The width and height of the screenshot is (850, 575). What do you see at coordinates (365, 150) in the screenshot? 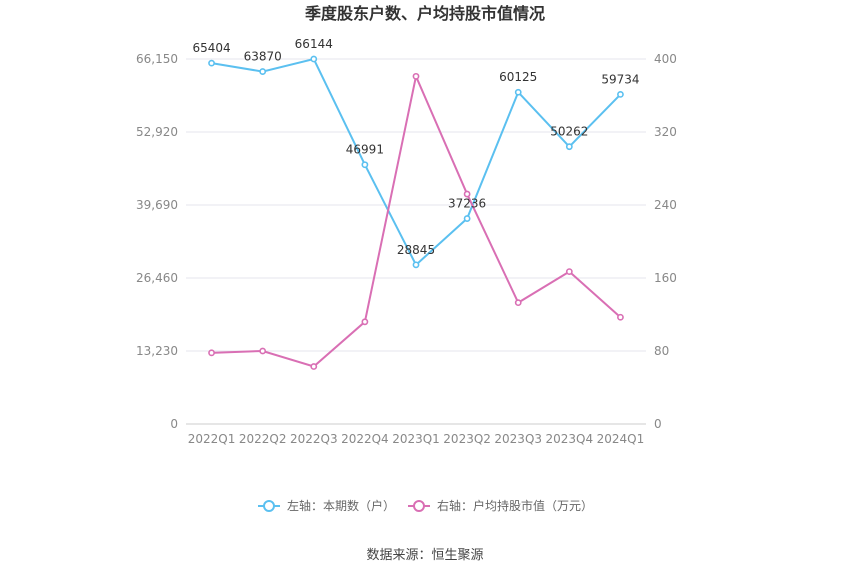
I see `data-label: 46991` at bounding box center [365, 150].